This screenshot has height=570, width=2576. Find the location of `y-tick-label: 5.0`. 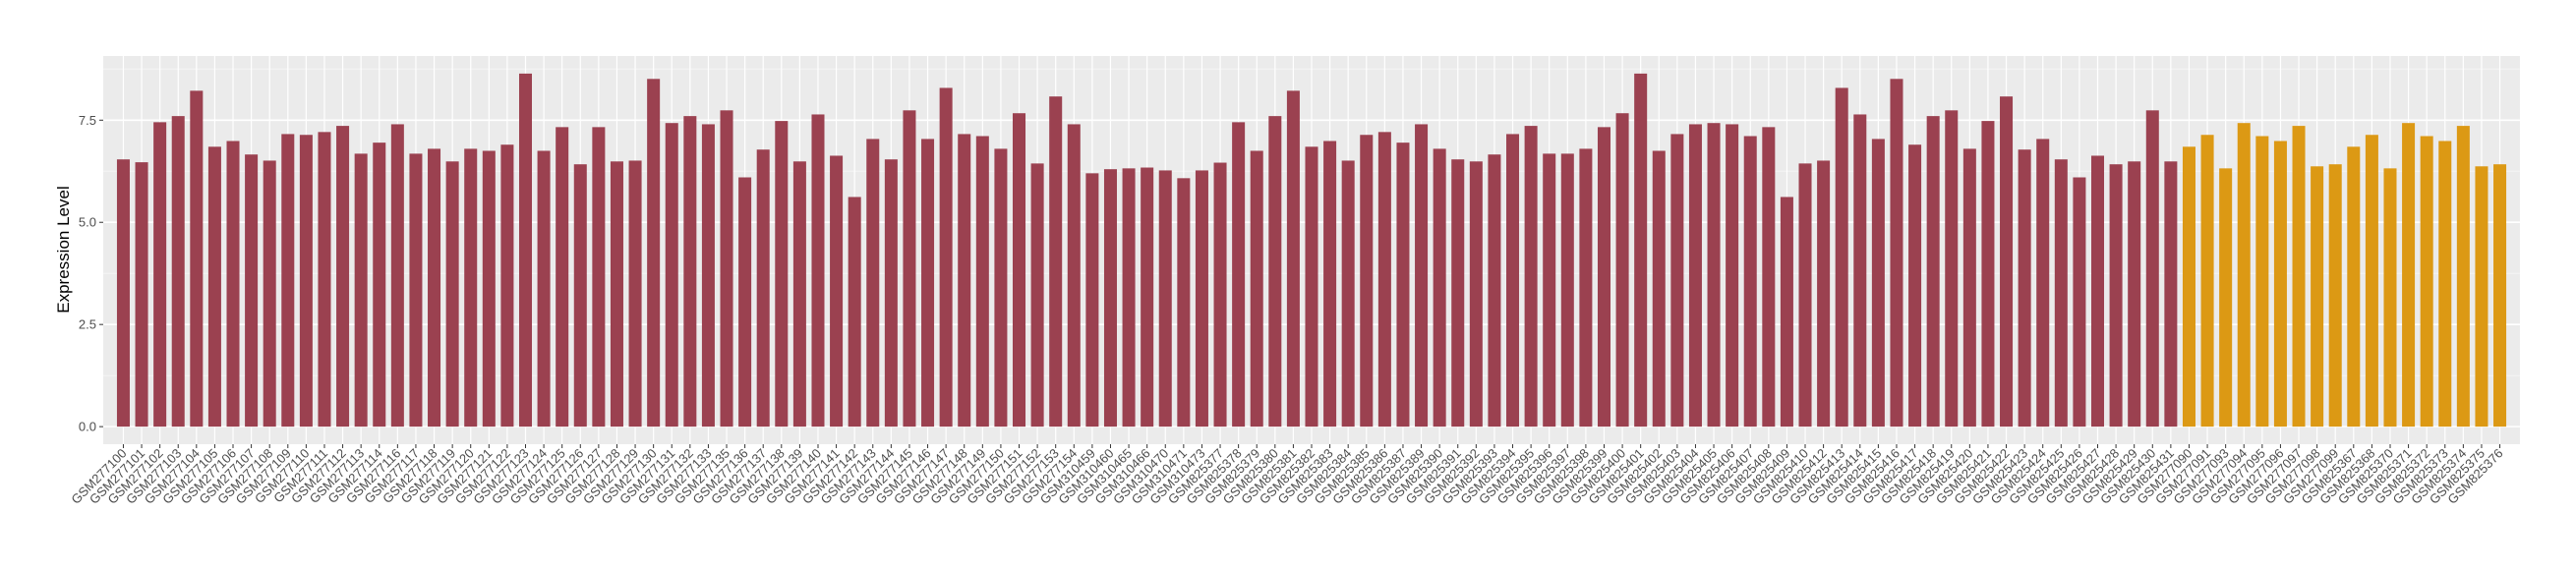

y-tick-label: 5.0 is located at coordinates (87, 222).